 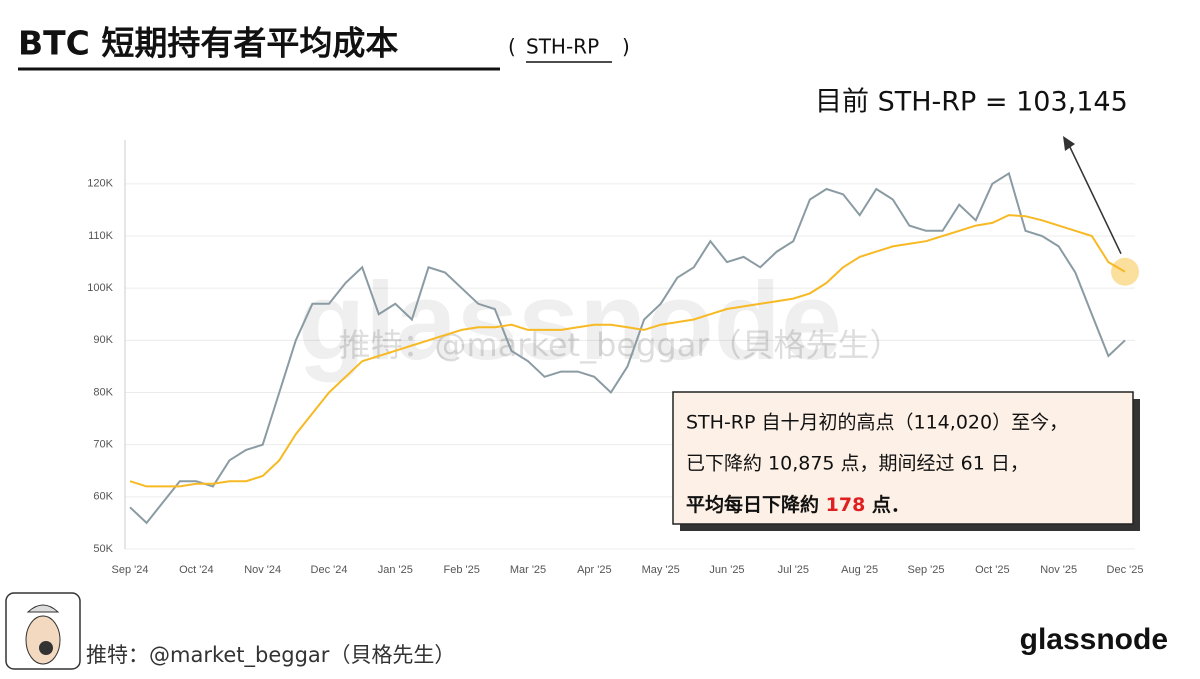 I want to click on highlight, so click(x=1125, y=271).